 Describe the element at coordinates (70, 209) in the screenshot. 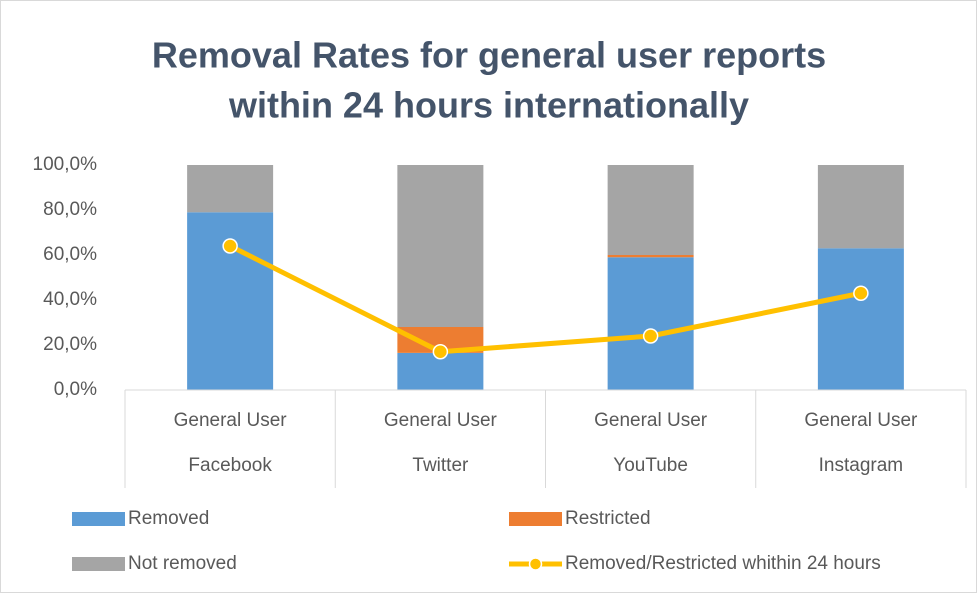

I see `y-tick-label: 80,0%` at that location.